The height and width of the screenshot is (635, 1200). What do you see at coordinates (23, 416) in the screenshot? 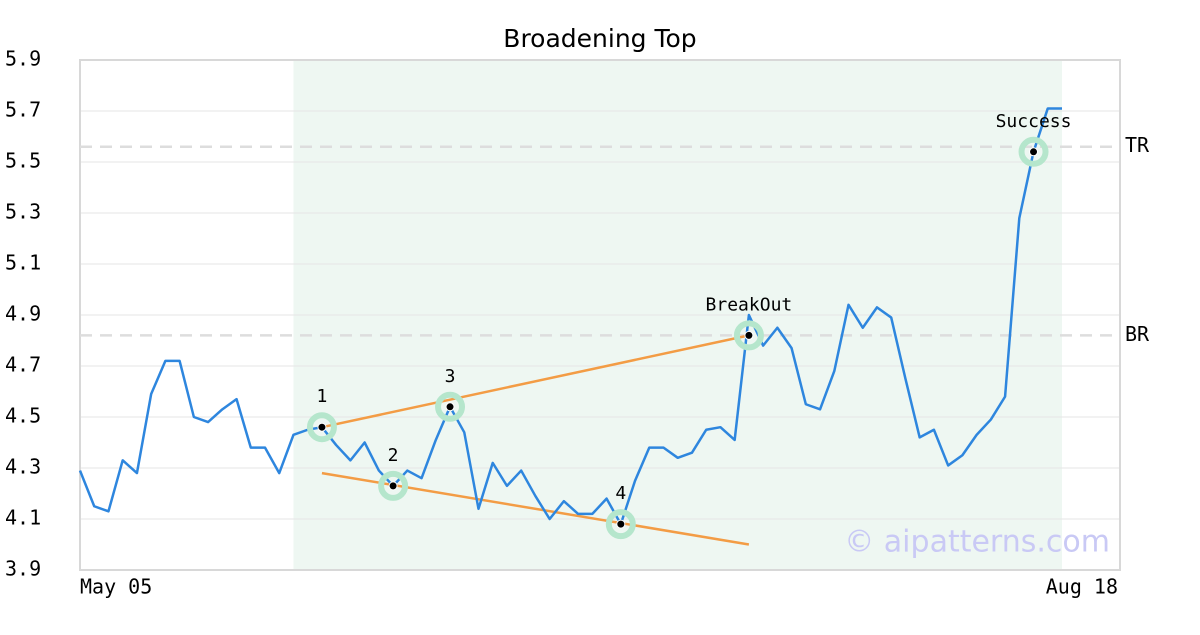
I see `y-tick-label: 4.5` at bounding box center [23, 416].